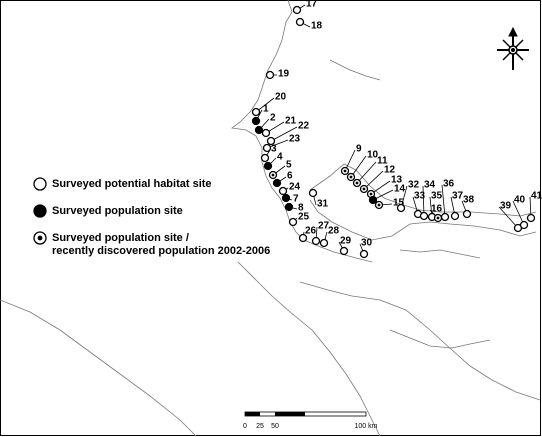 Image resolution: width=542 pixels, height=437 pixels. What do you see at coordinates (266, 109) in the screenshot?
I see `site-label: 1` at bounding box center [266, 109].